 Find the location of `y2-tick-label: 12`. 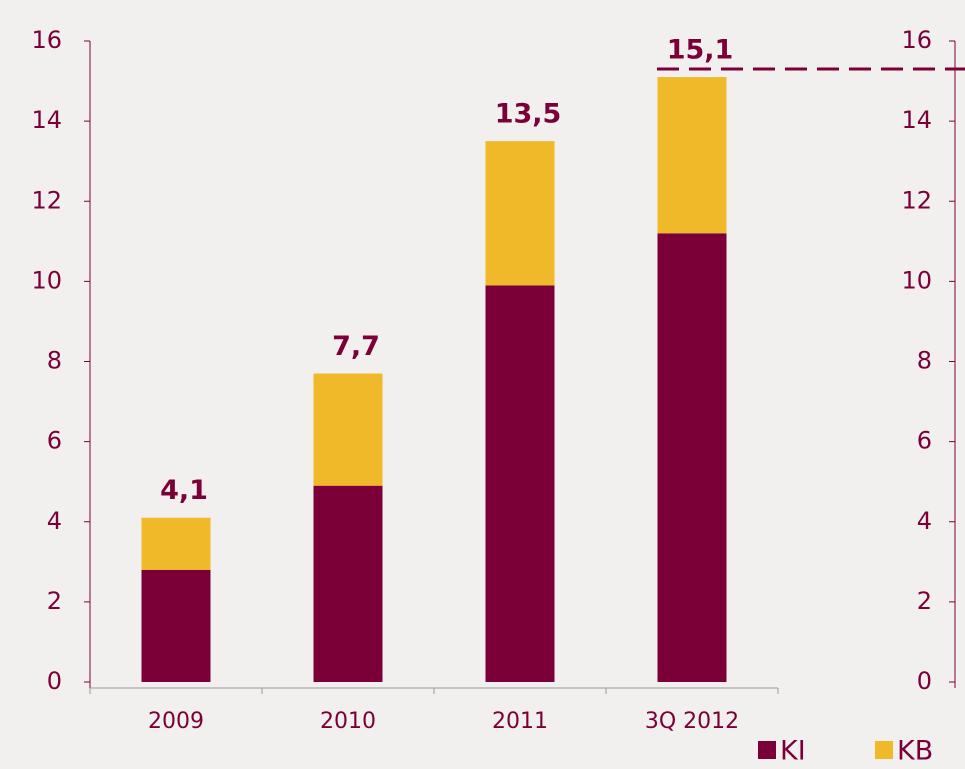

y2-tick-label: 12 is located at coordinates (916, 200).